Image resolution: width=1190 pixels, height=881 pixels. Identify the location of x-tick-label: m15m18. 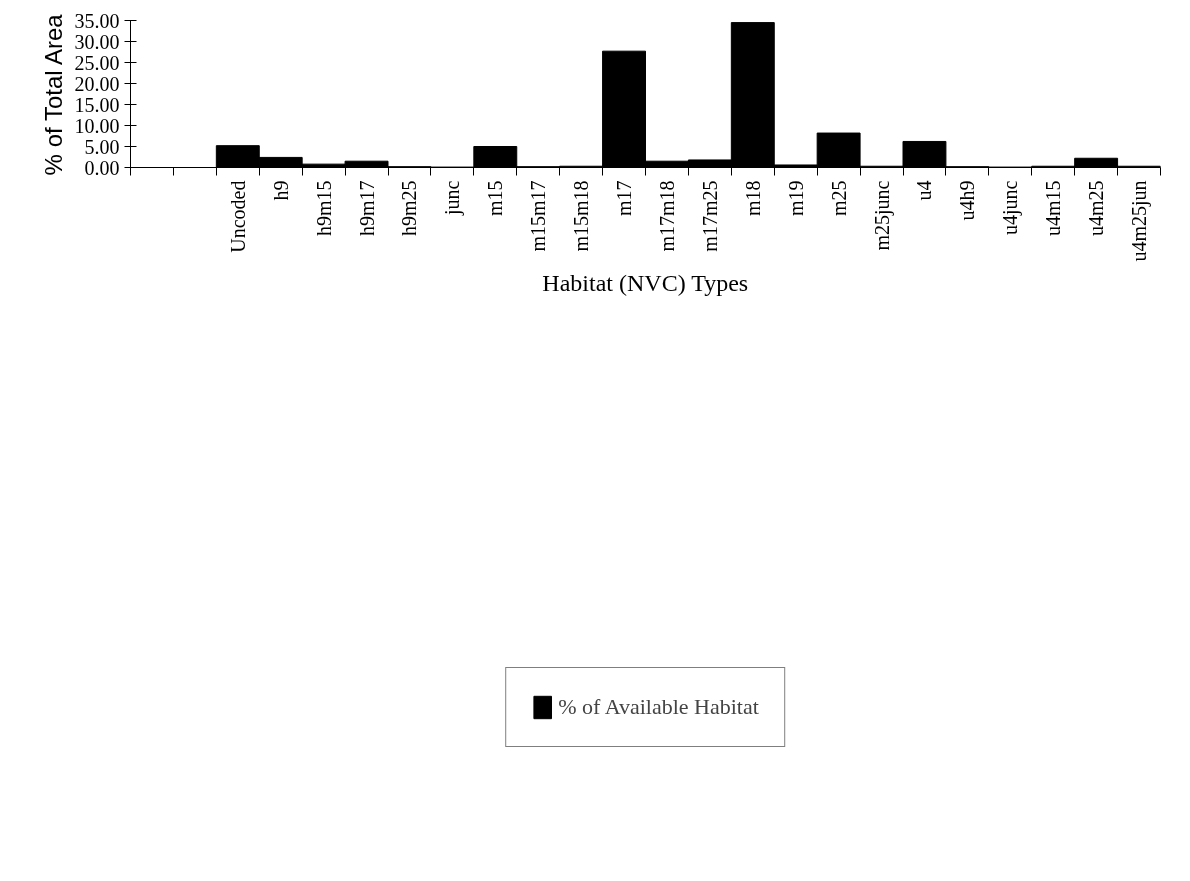
(581, 216).